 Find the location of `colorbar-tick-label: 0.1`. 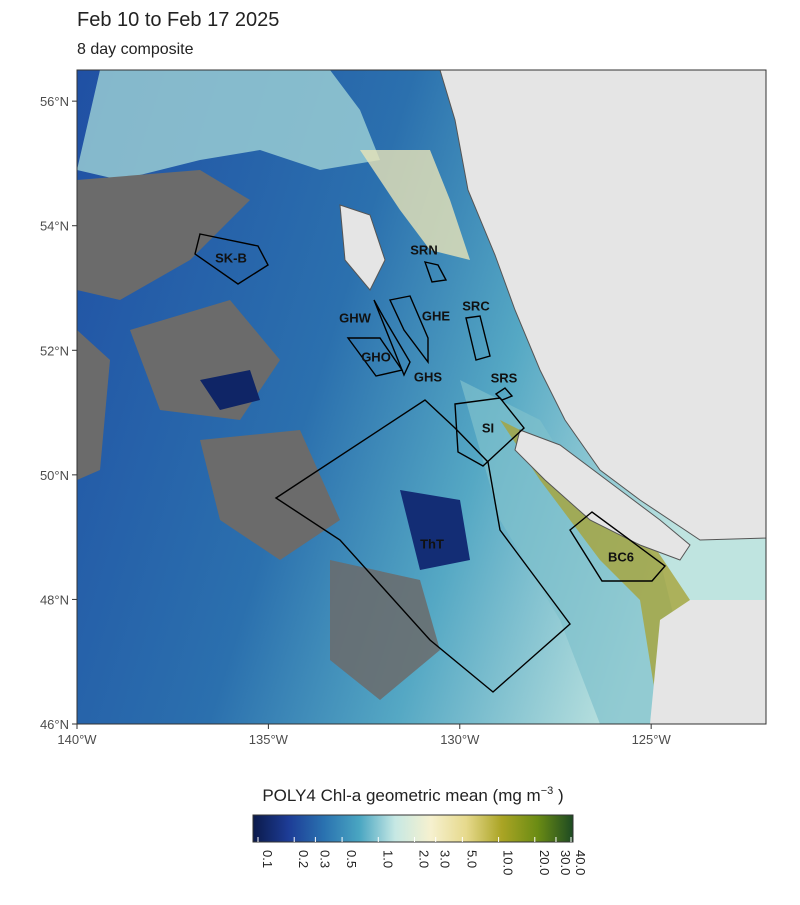

colorbar-tick-label: 0.1 is located at coordinates (267, 859).